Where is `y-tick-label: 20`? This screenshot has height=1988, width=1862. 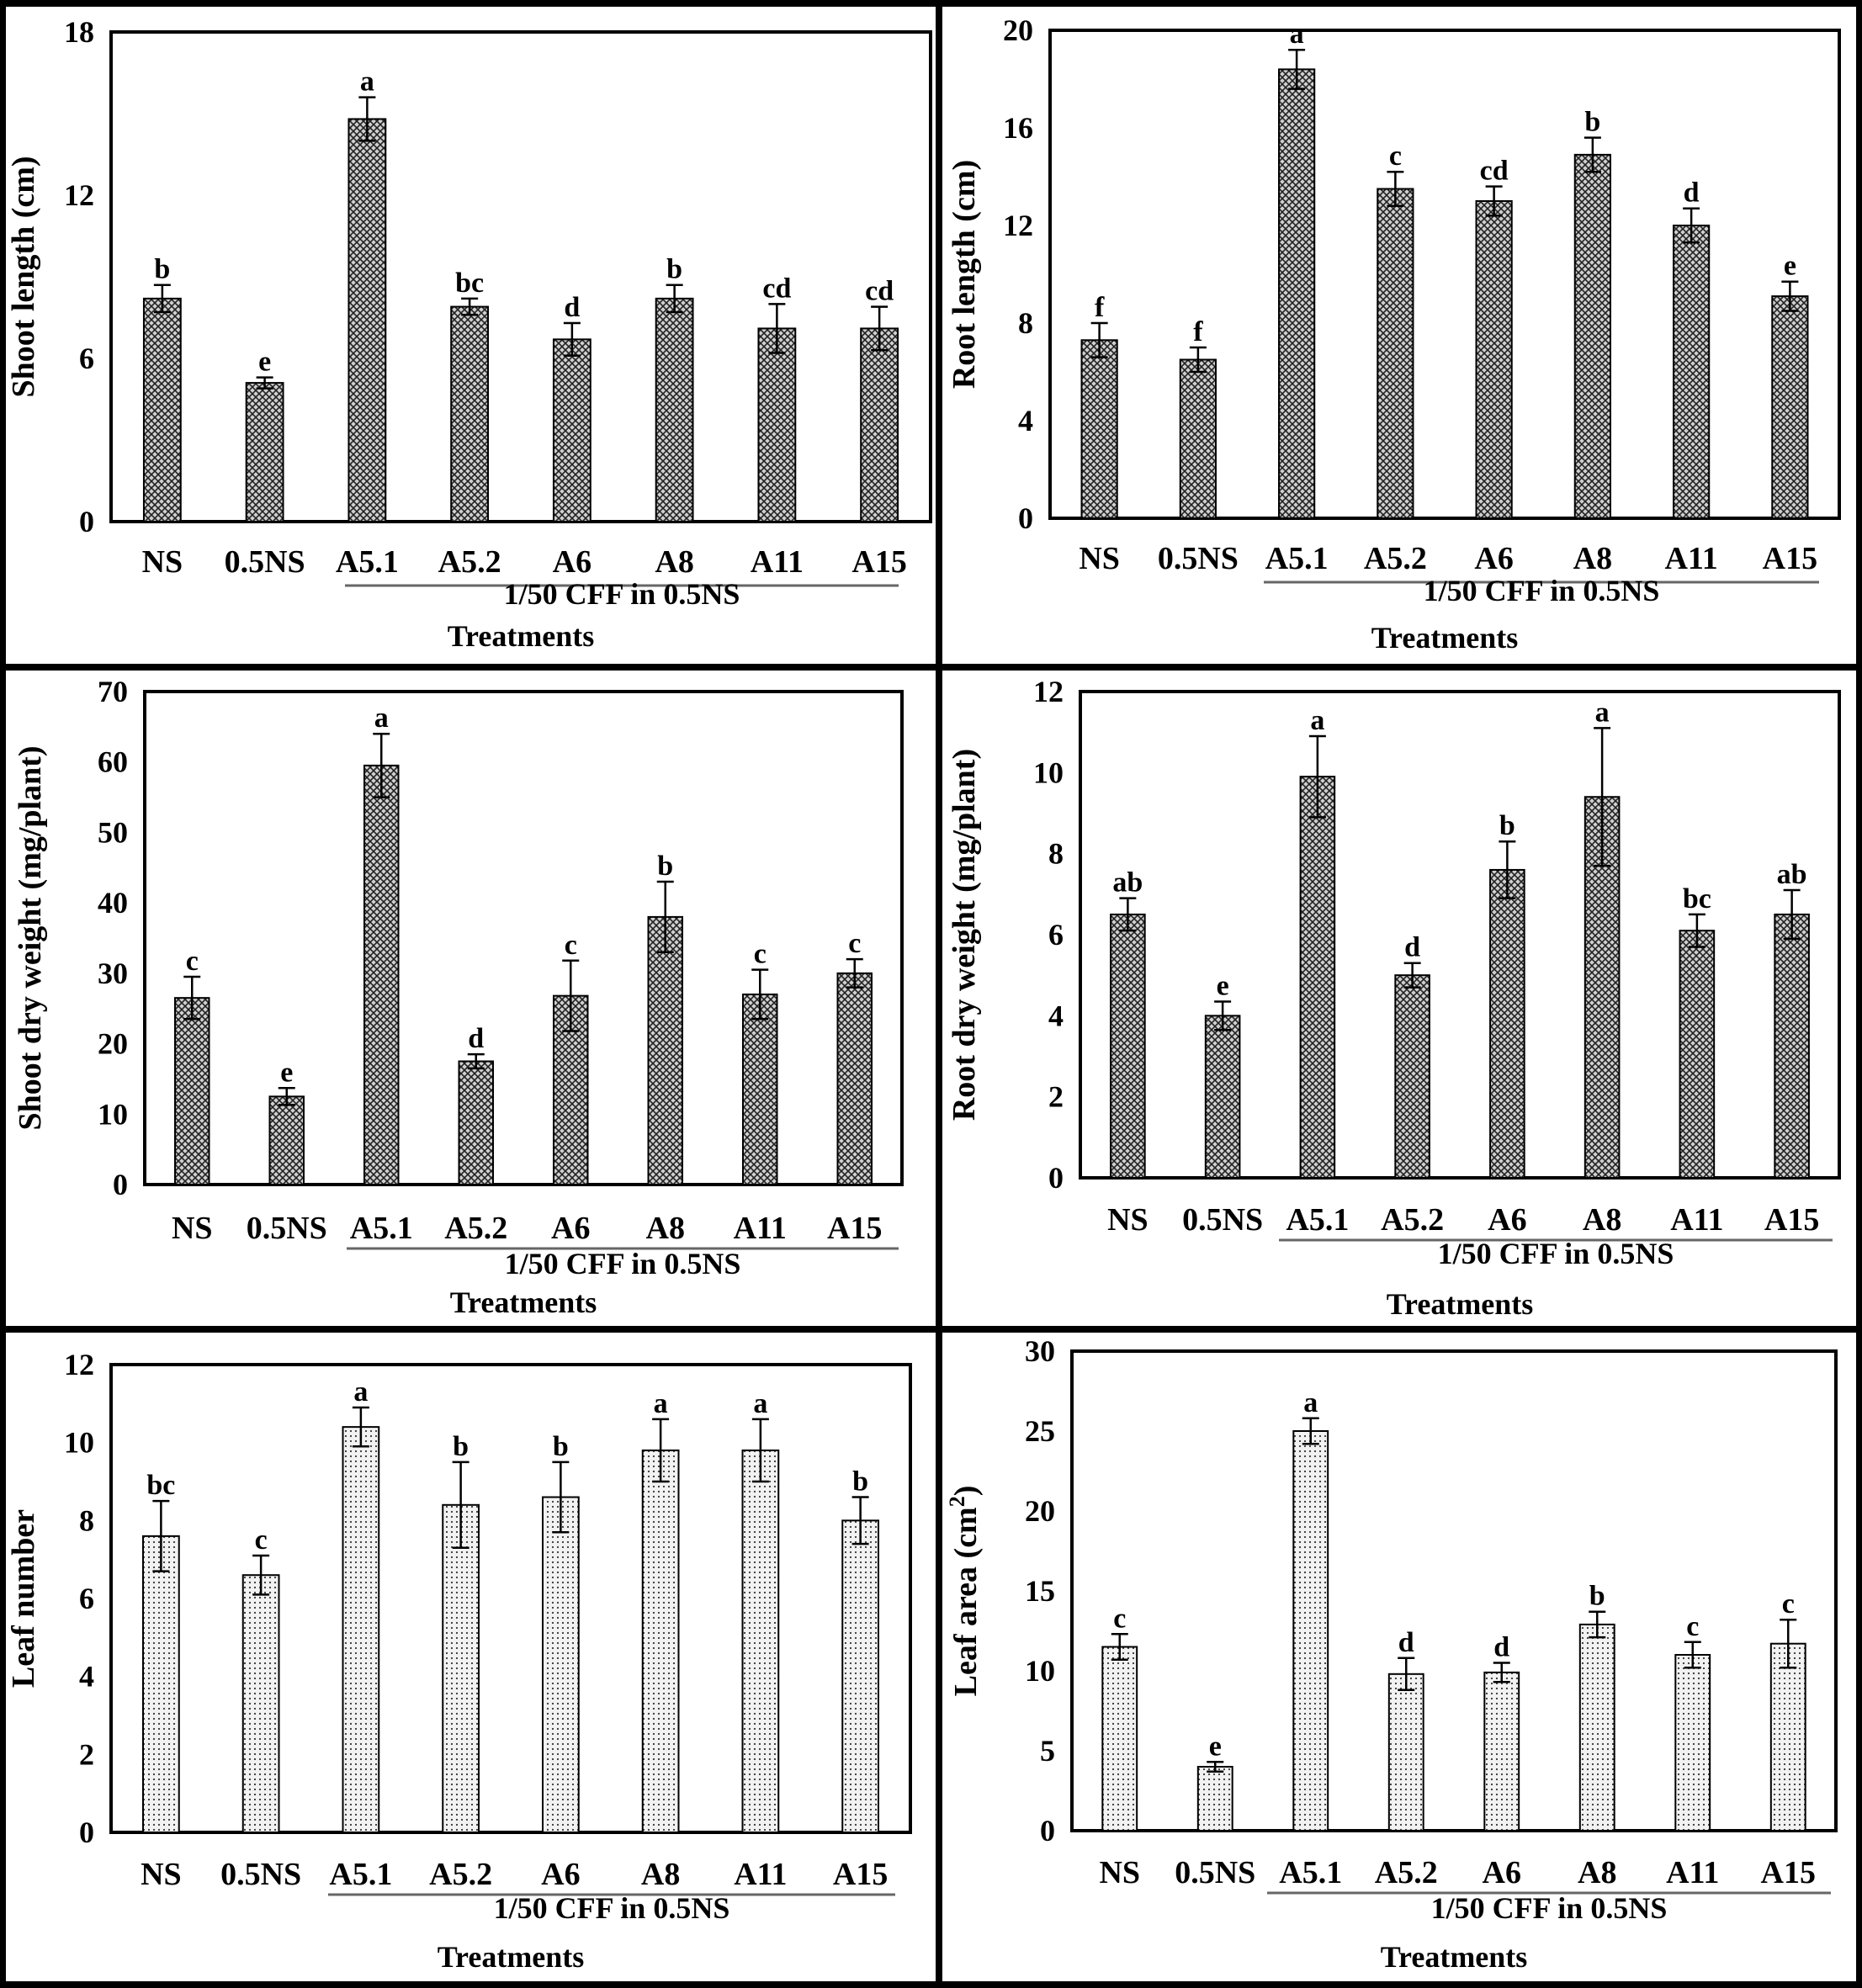
y-tick-label: 20 is located at coordinates (113, 1044).